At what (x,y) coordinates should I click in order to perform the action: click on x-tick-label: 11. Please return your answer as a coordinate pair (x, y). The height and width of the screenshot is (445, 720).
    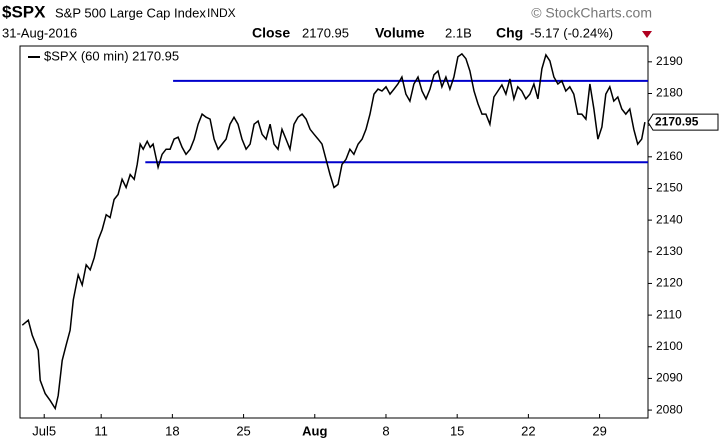
    Looking at the image, I should click on (101, 430).